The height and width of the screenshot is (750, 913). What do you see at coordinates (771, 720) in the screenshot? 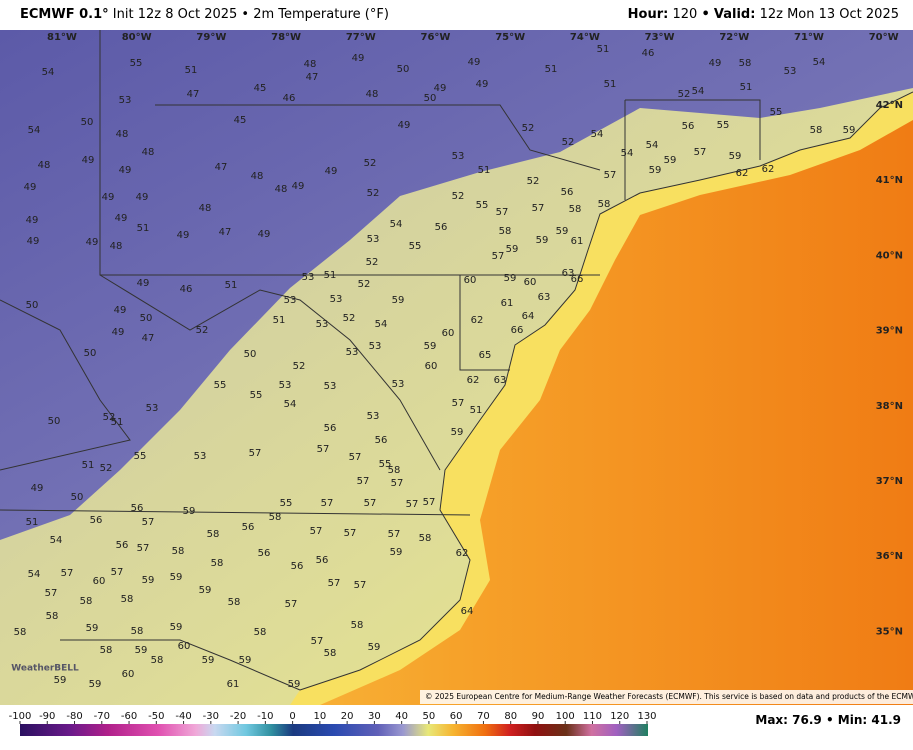
I see `max-label: Max:` at bounding box center [771, 720].